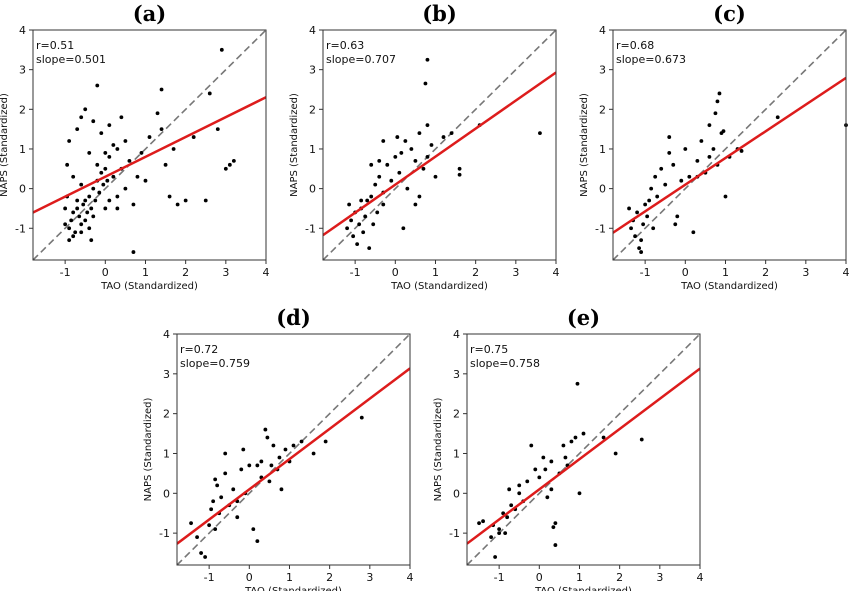  Describe the element at coordinates (583, 317) in the screenshot. I see `panel-title: (e)` at that location.